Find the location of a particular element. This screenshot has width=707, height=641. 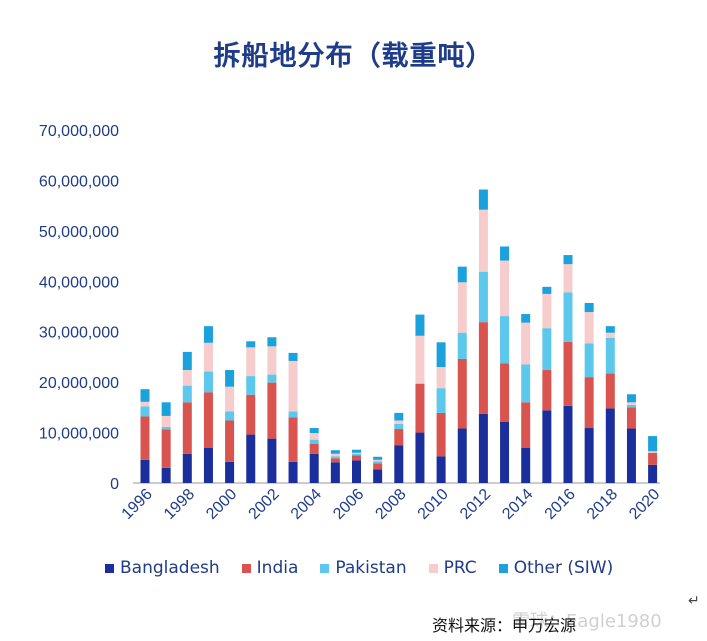

bar-segment-bangladesh-2002 is located at coordinates (272, 460).